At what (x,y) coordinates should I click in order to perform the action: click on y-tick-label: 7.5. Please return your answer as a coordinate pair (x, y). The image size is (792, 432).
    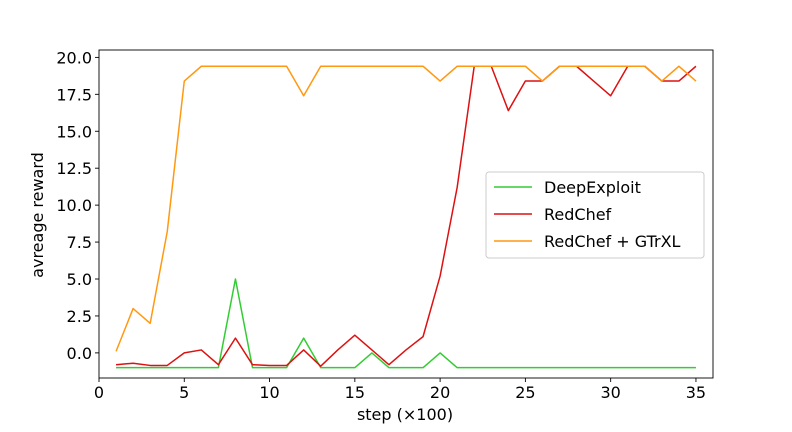
    Looking at the image, I should click on (79, 242).